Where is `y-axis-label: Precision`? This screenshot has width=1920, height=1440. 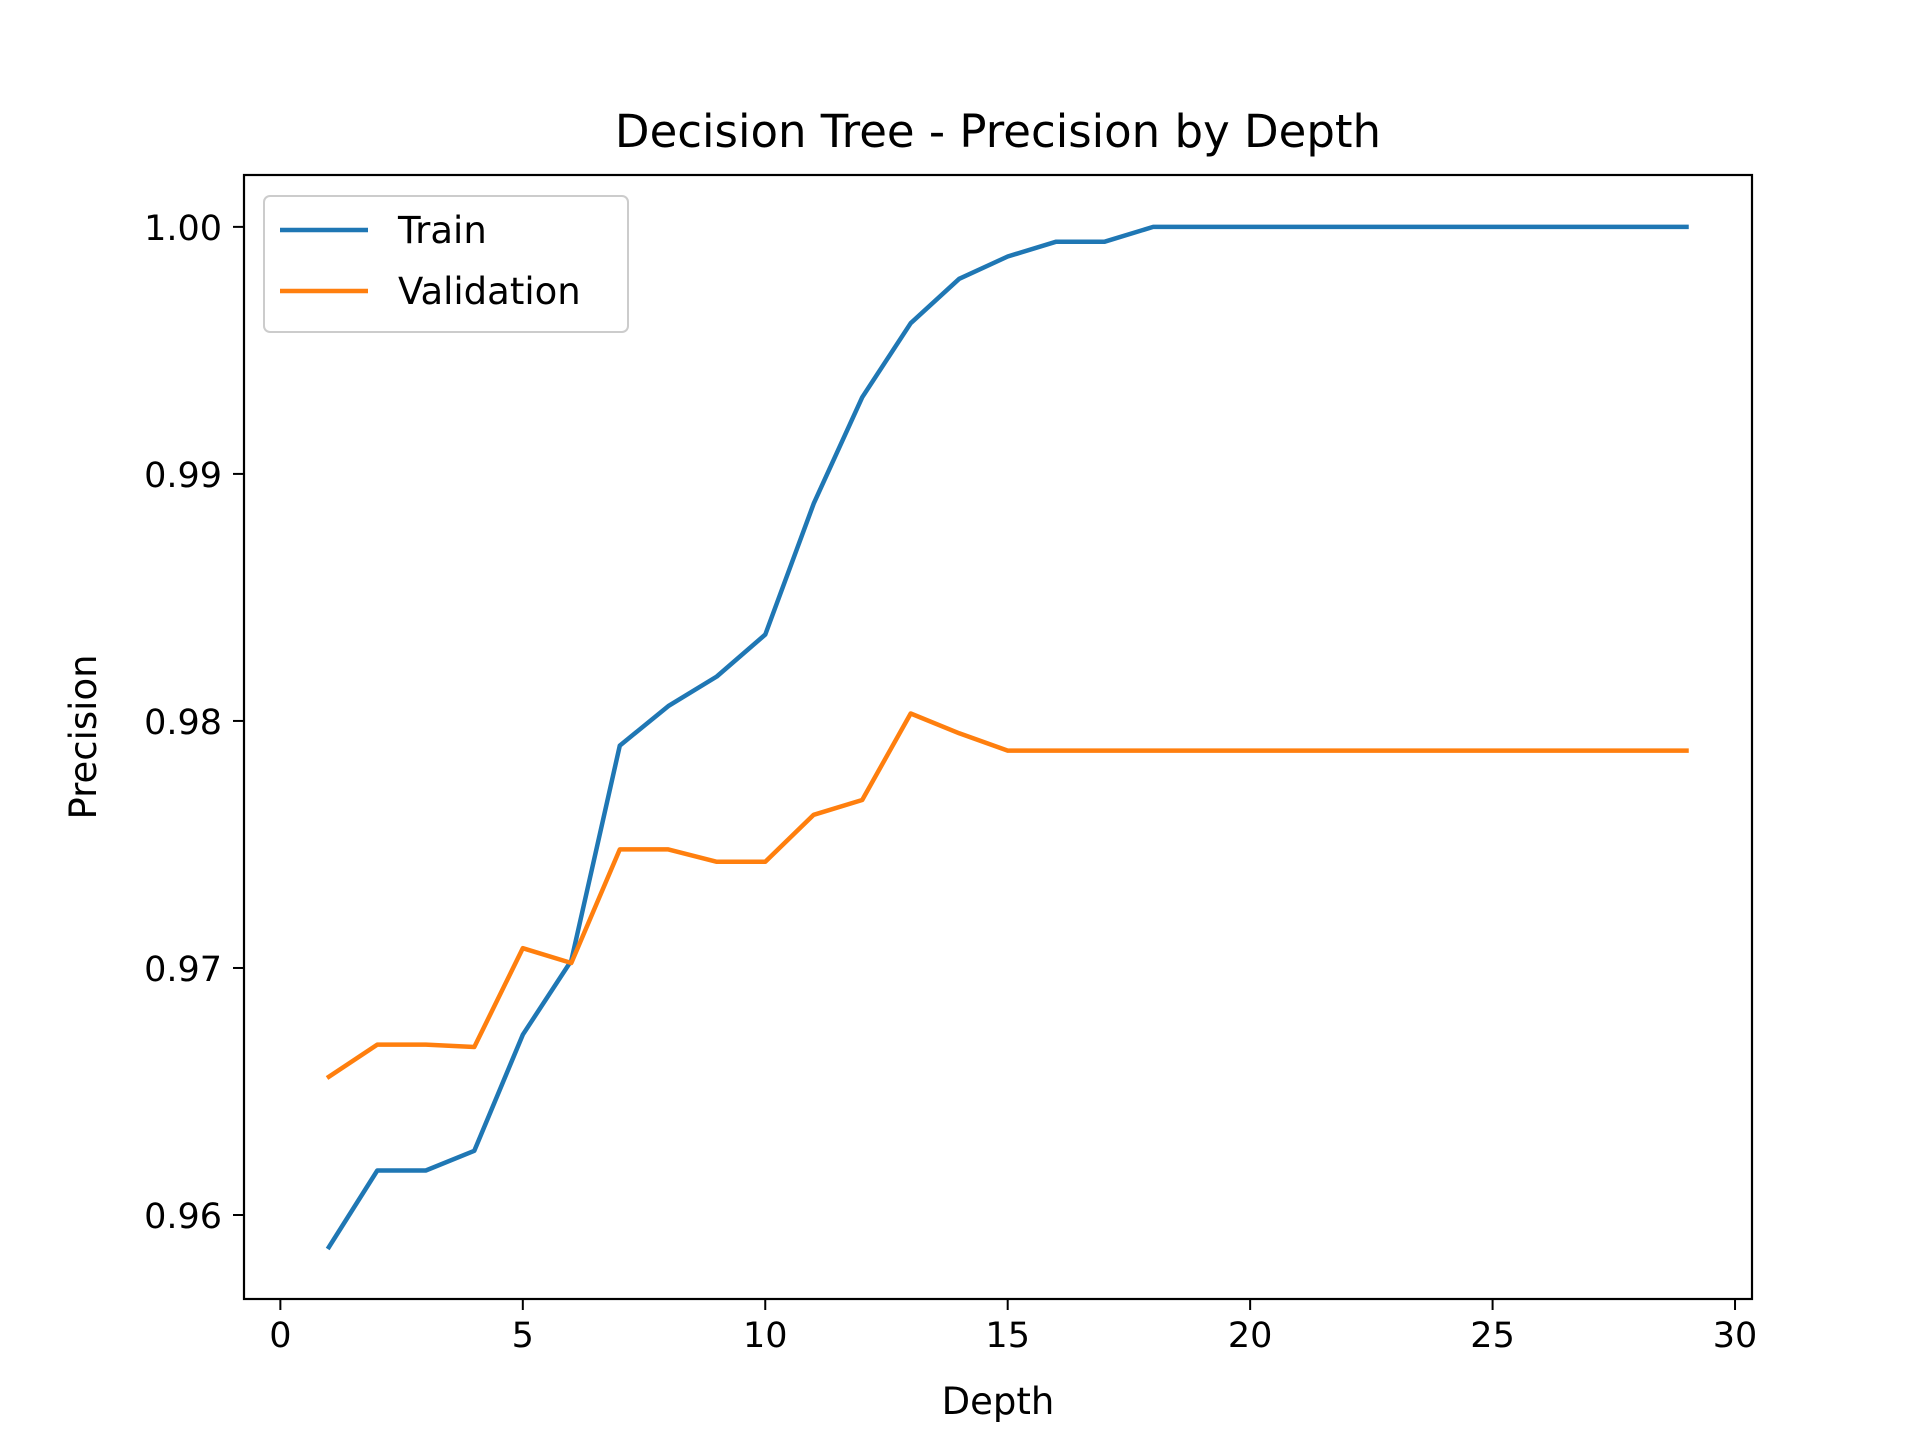 y-axis-label: Precision is located at coordinates (83, 736).